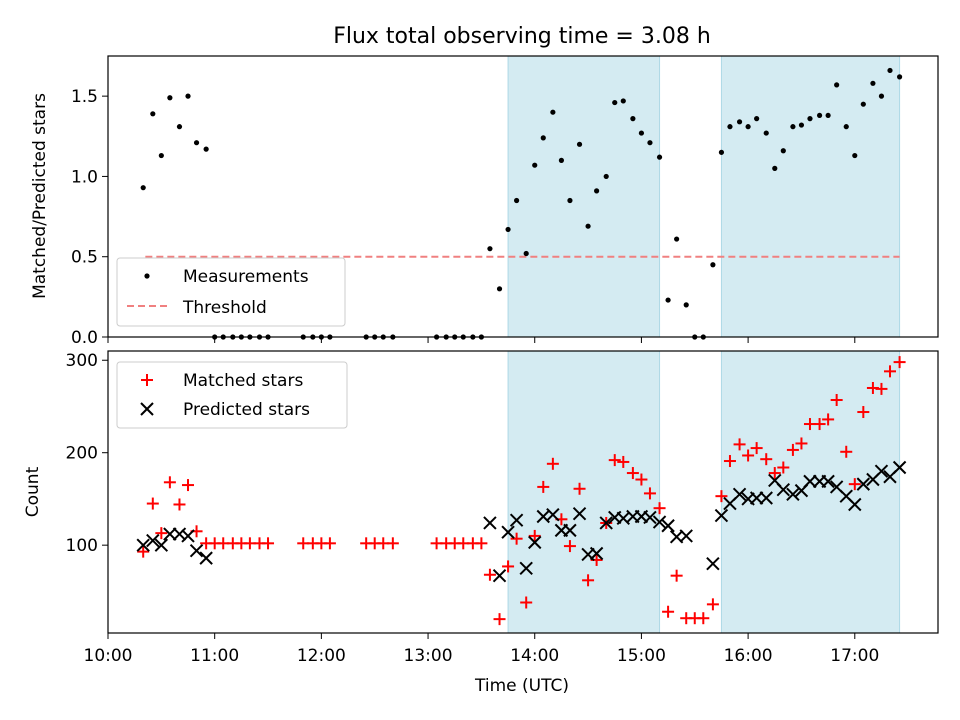 This screenshot has height=720, width=960. Describe the element at coordinates (246, 410) in the screenshot. I see `legend-predicted-label: Predicted stars` at that location.